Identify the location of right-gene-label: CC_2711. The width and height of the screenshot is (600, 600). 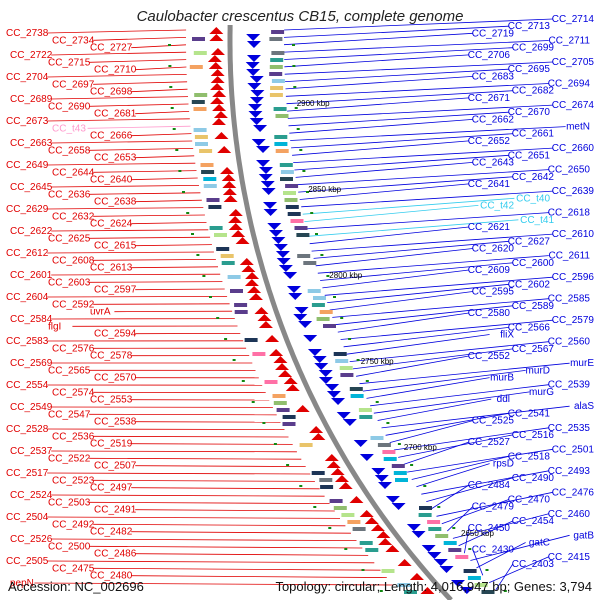
(569, 41).